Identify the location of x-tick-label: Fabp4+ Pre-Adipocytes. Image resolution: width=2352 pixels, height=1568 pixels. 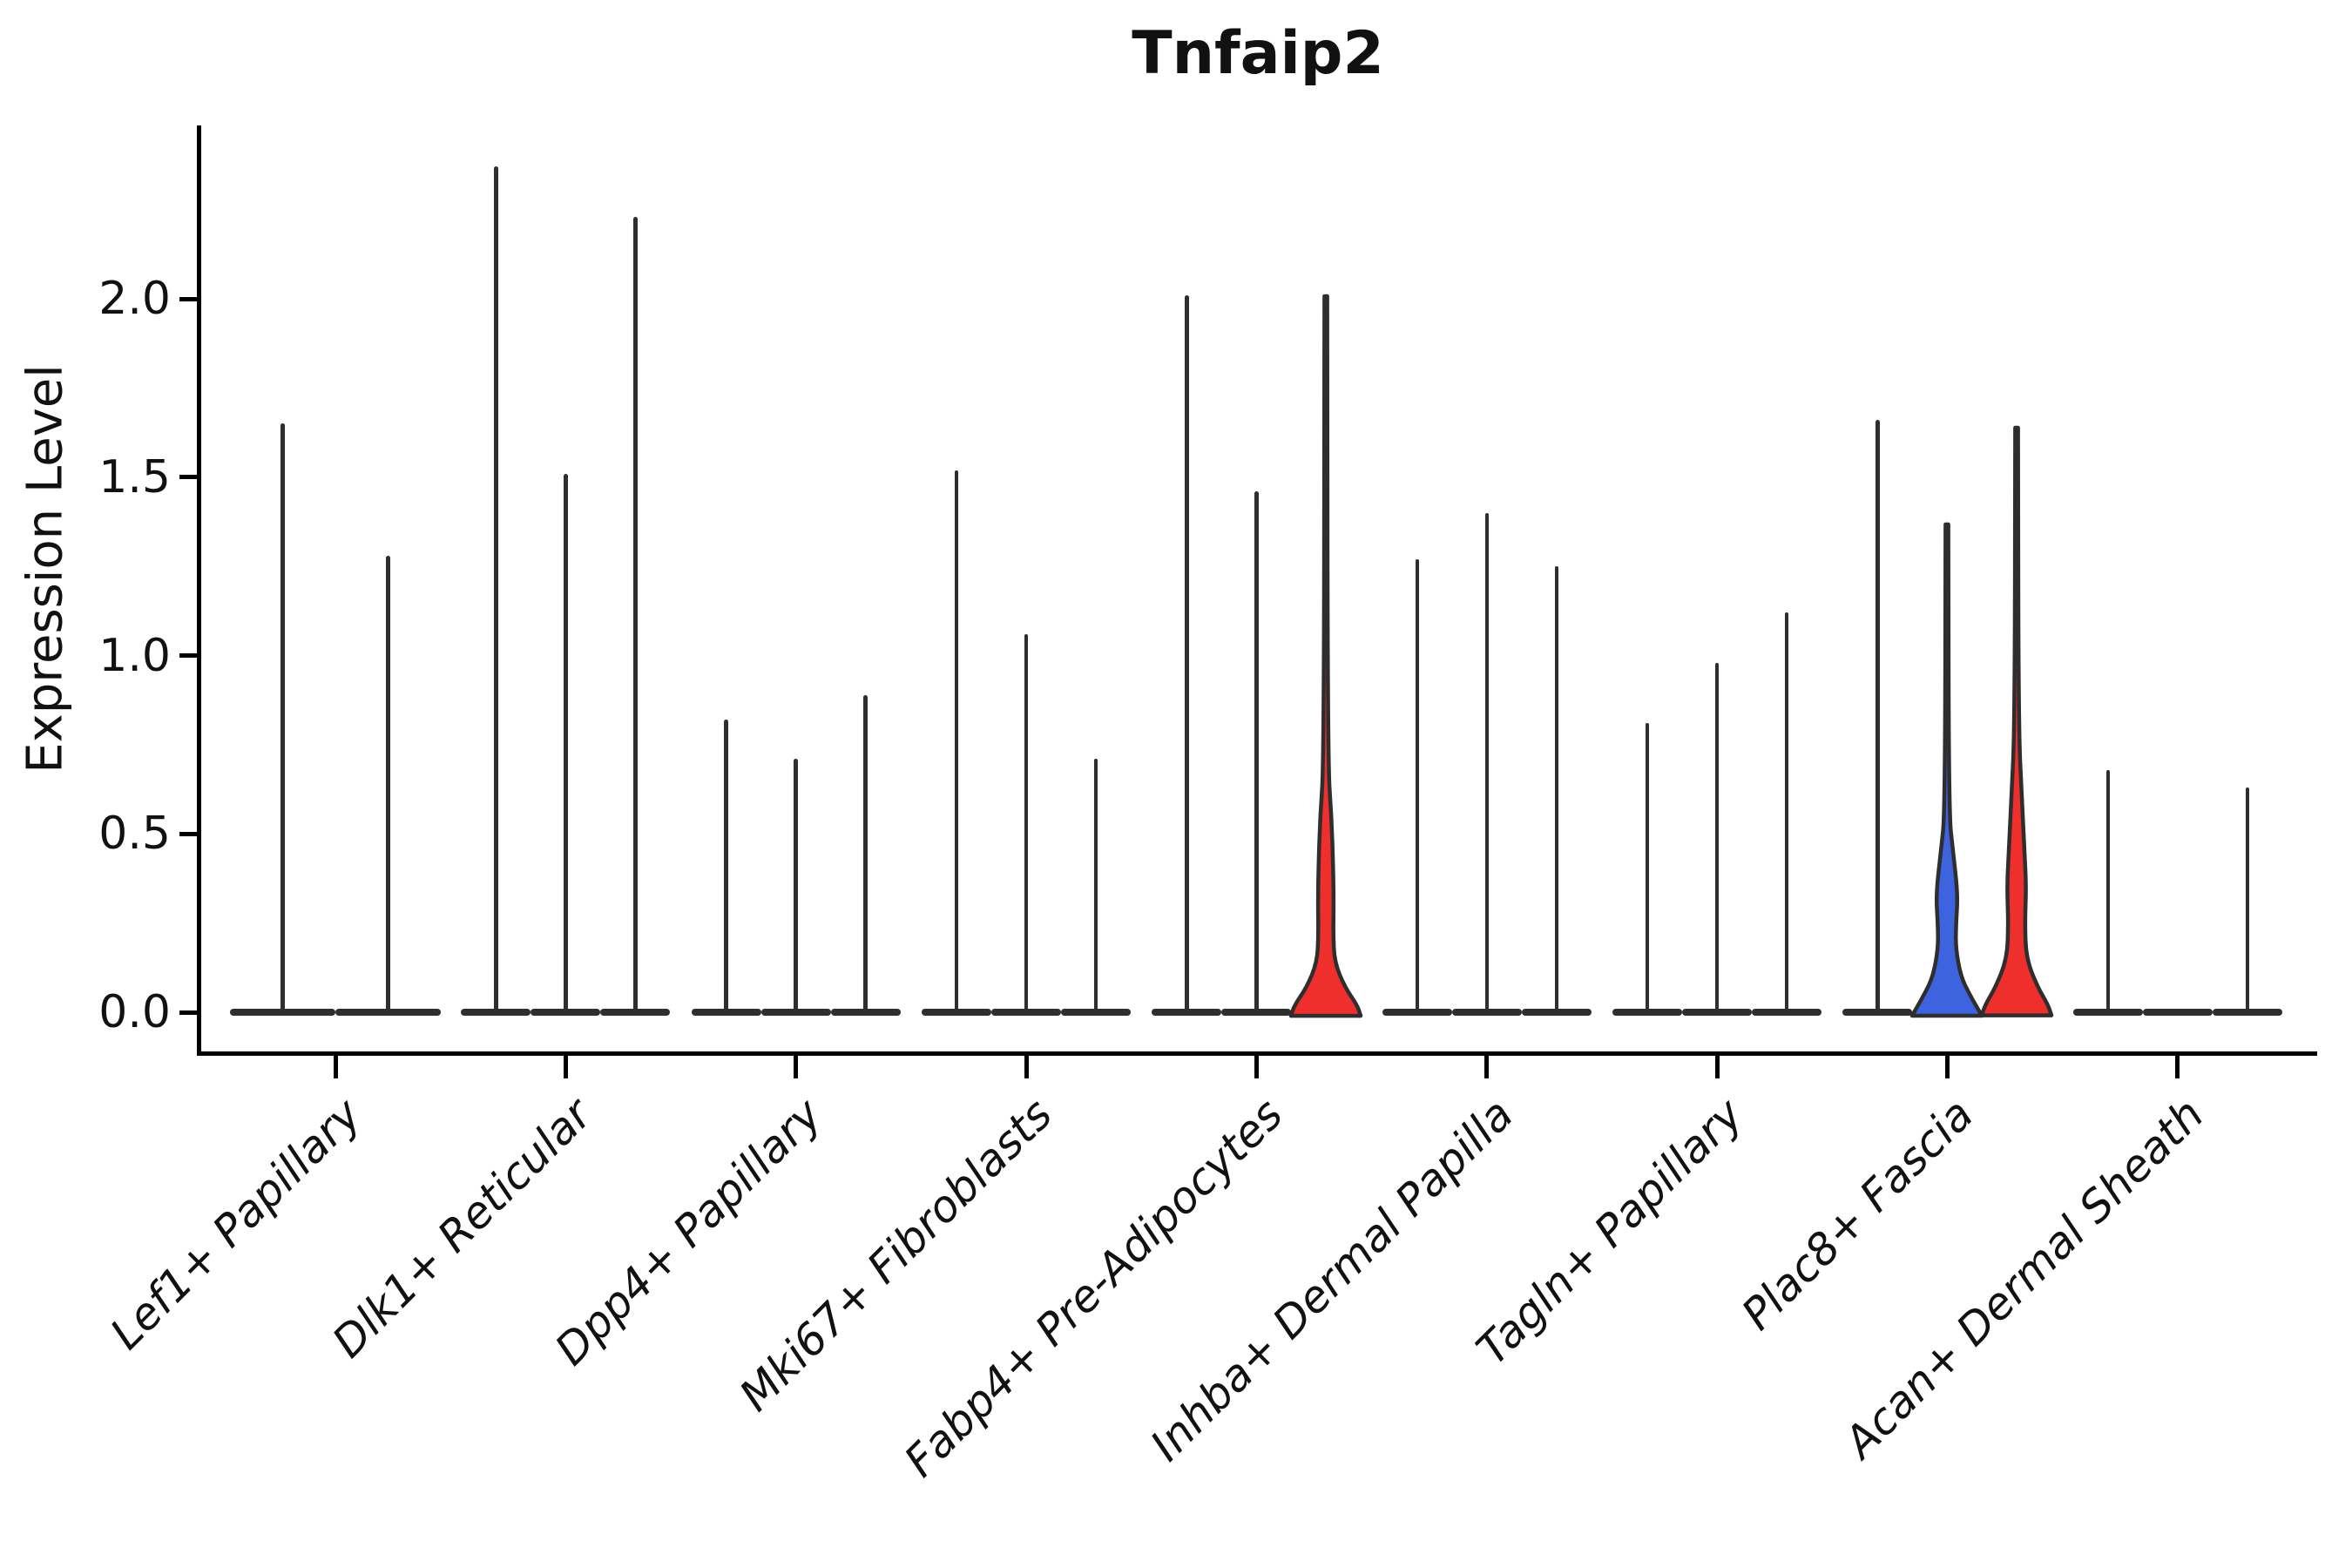
(1093, 1288).